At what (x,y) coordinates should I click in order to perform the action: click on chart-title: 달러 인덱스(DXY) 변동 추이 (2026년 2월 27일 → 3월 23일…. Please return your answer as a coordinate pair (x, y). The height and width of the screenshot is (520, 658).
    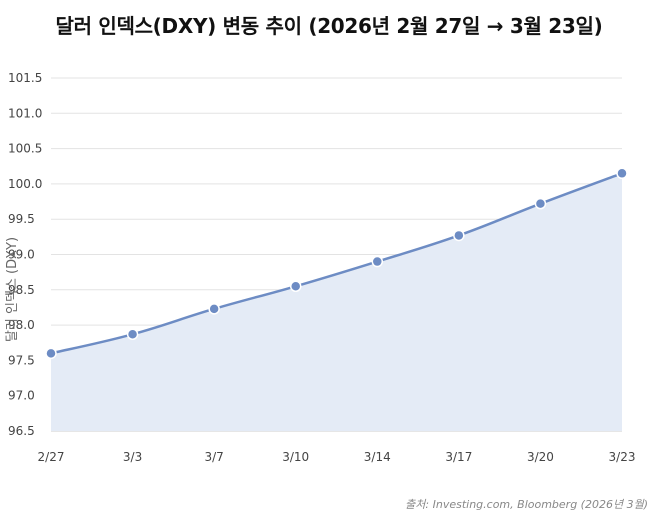
    Looking at the image, I should click on (329, 26).